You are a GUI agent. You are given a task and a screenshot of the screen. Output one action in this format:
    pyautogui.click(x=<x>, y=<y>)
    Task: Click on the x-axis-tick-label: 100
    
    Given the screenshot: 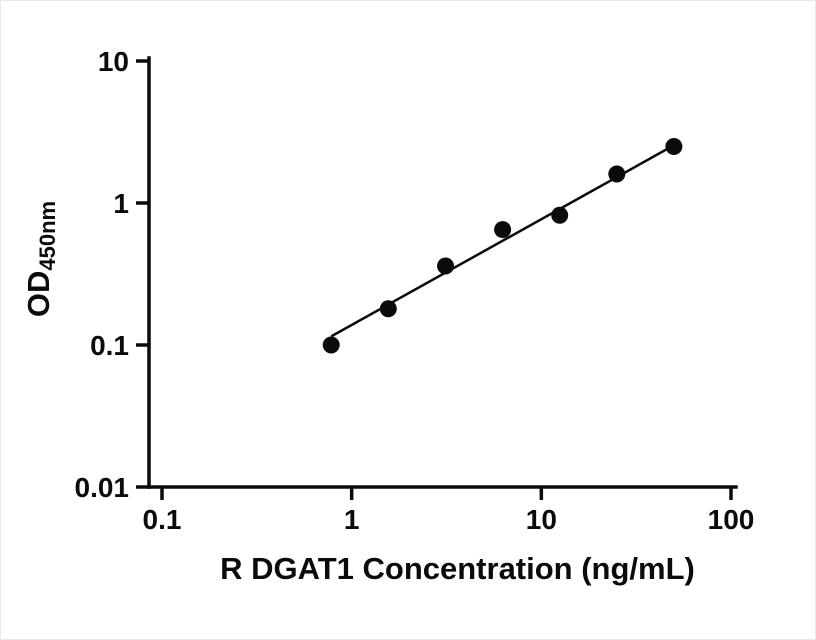 What is the action you would take?
    pyautogui.click(x=731, y=519)
    